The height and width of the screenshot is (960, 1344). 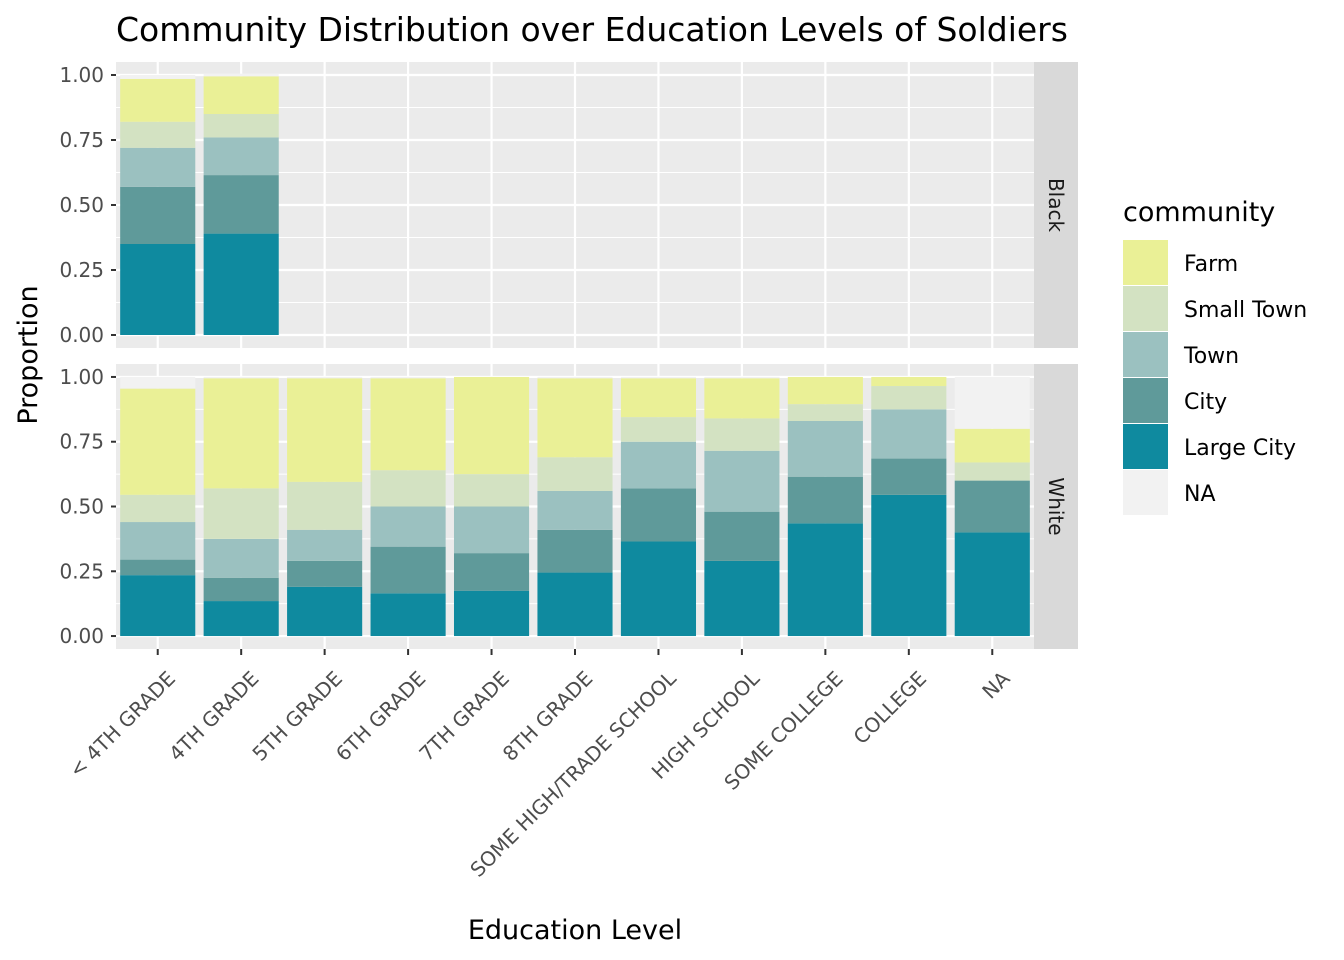 What do you see at coordinates (199, 204) in the screenshot?
I see `bars-black` at bounding box center [199, 204].